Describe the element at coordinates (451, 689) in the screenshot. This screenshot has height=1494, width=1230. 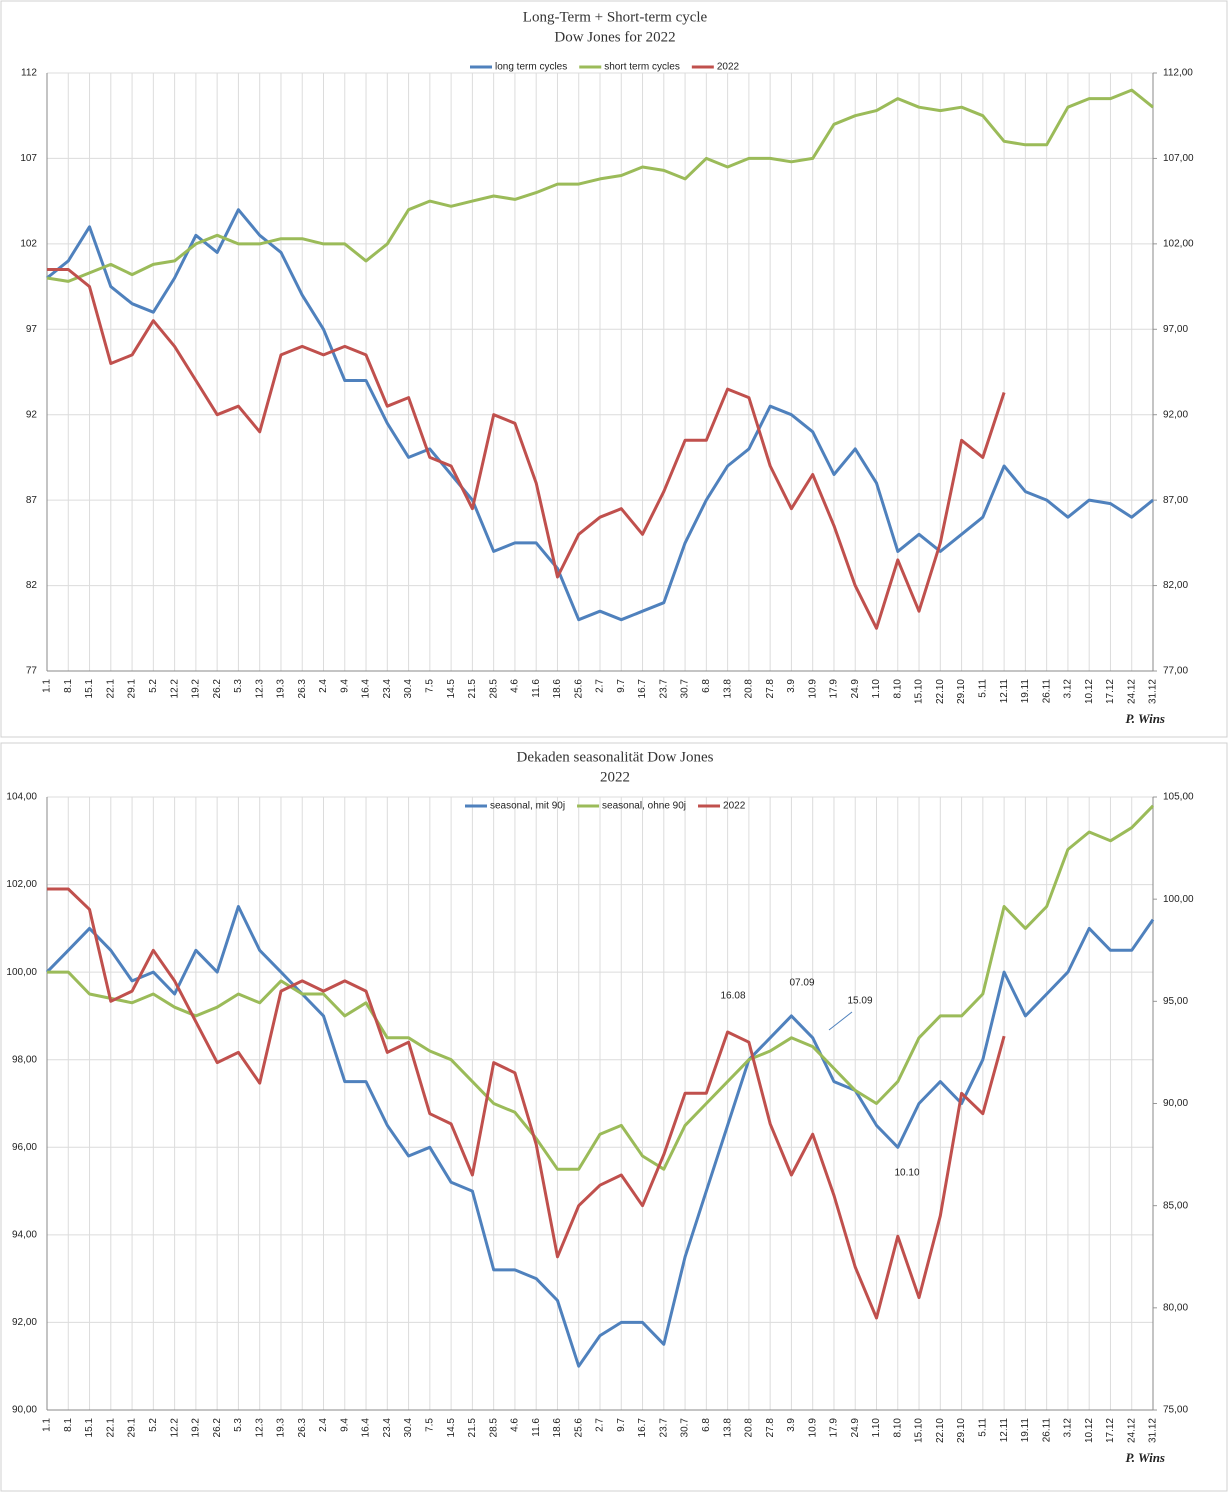
I see `x-tick-label: 14.5` at that location.